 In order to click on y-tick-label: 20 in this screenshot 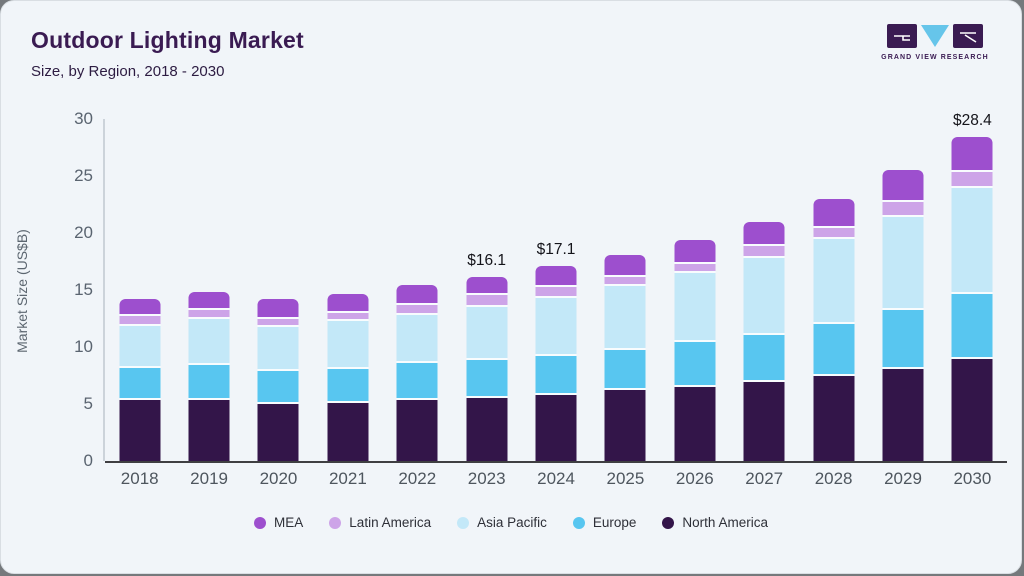, I will do `click(83, 232)`.